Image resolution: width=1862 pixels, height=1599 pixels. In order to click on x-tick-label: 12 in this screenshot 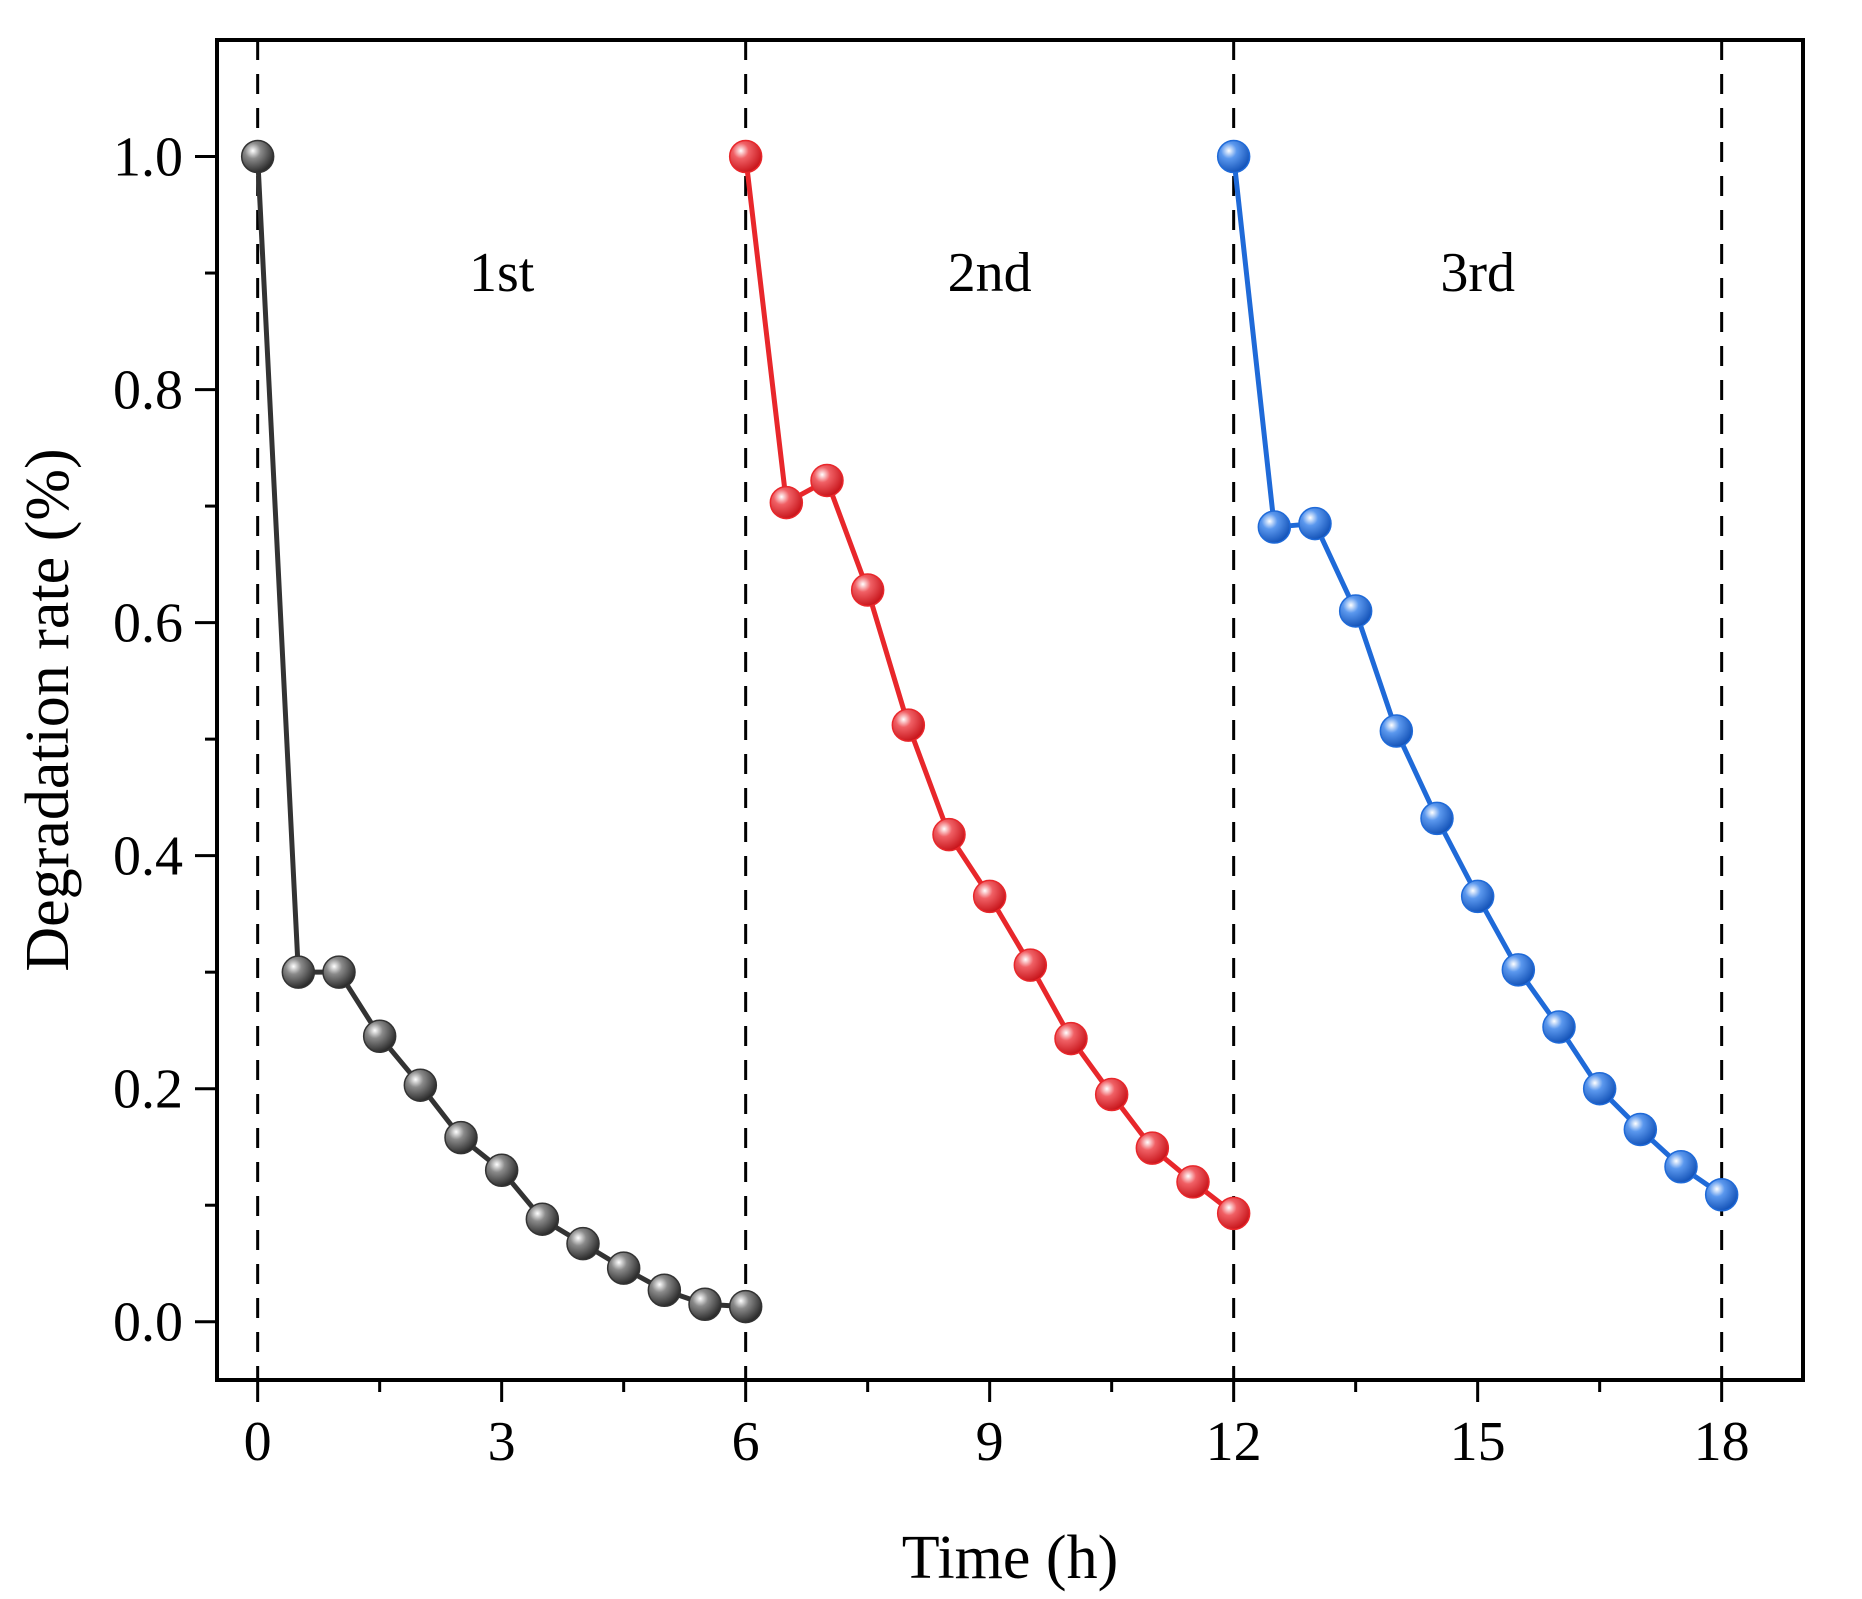, I will do `click(1234, 1442)`.